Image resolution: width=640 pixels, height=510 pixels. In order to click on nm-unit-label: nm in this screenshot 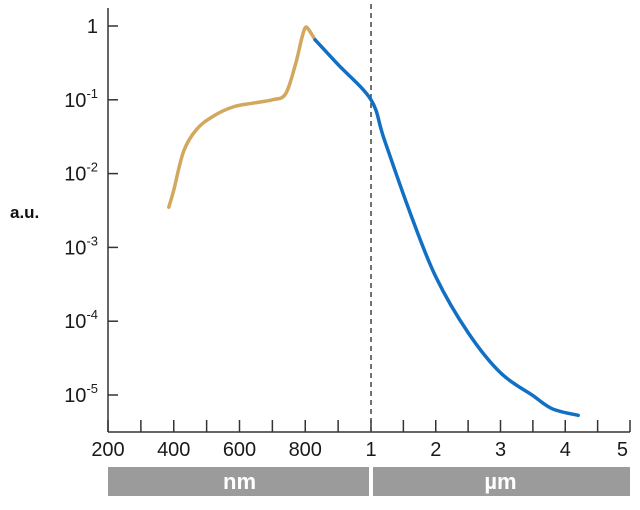, I will do `click(239, 481)`.